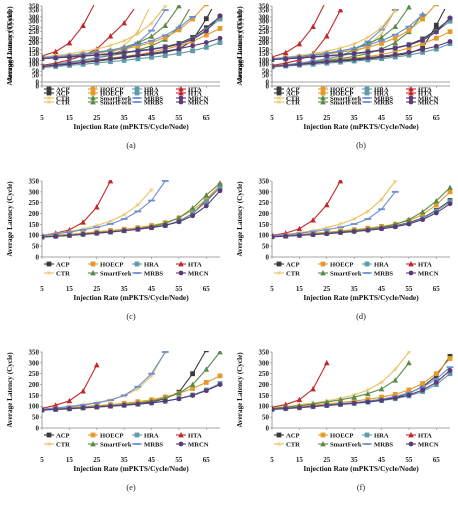 The width and height of the screenshot is (458, 515). What do you see at coordinates (131, 487) in the screenshot?
I see `panel-caption: (e)` at bounding box center [131, 487].